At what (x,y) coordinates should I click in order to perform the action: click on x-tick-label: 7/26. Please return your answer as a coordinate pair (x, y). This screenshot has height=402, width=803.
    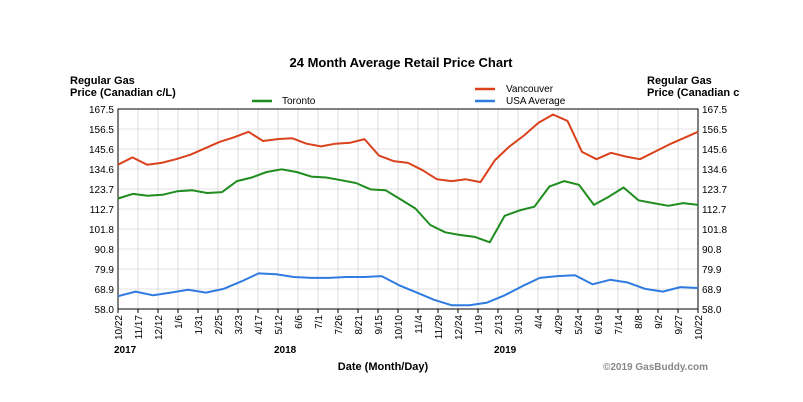
    Looking at the image, I should click on (339, 325).